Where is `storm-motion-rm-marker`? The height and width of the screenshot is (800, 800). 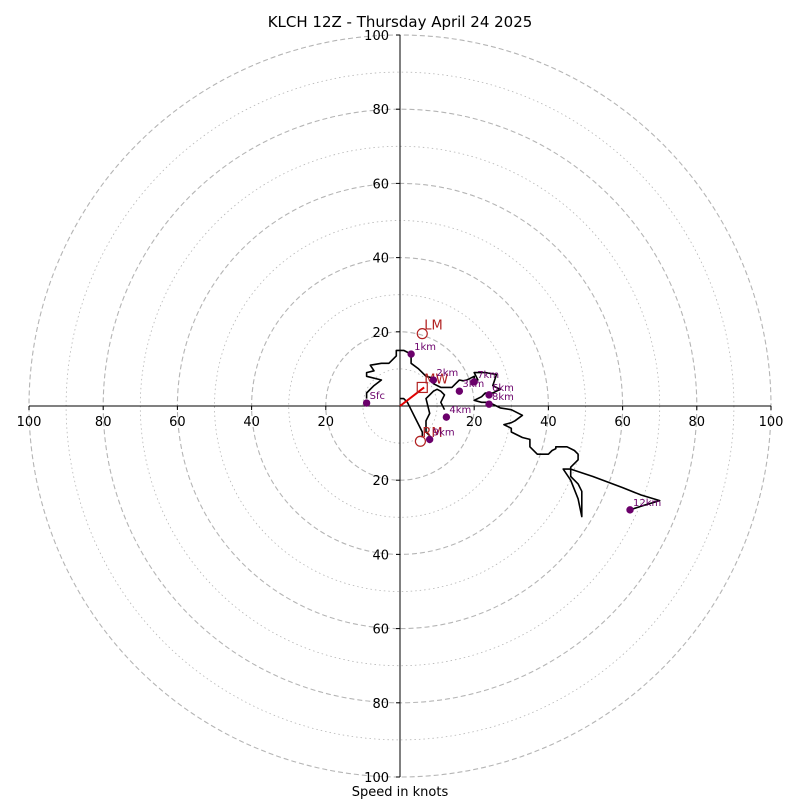
storm-motion-rm-marker is located at coordinates (420, 441).